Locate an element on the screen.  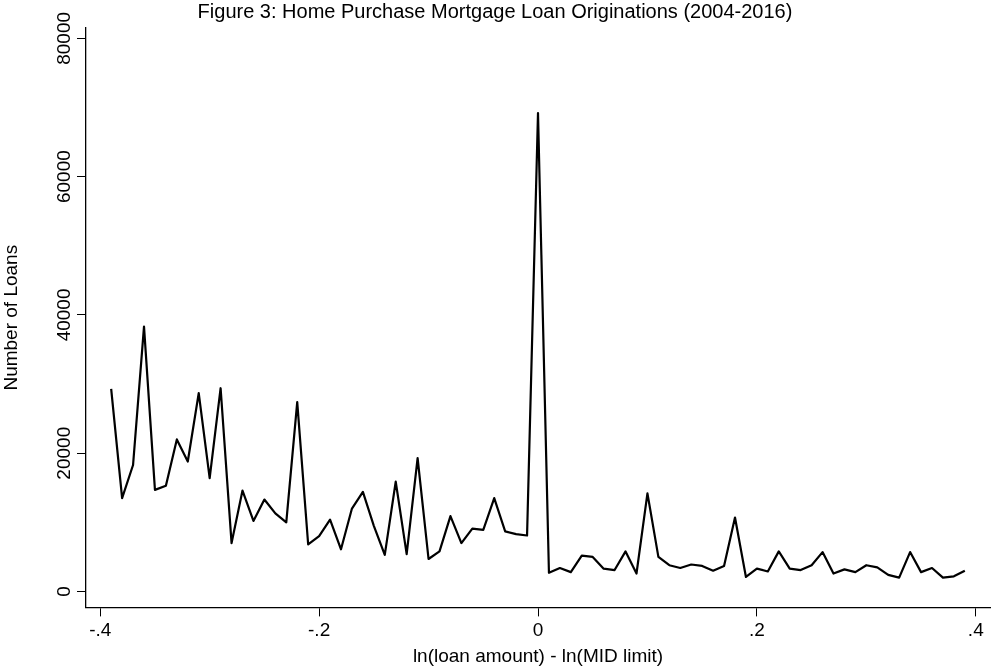
y-tick-label: 40000 is located at coordinates (63, 315).